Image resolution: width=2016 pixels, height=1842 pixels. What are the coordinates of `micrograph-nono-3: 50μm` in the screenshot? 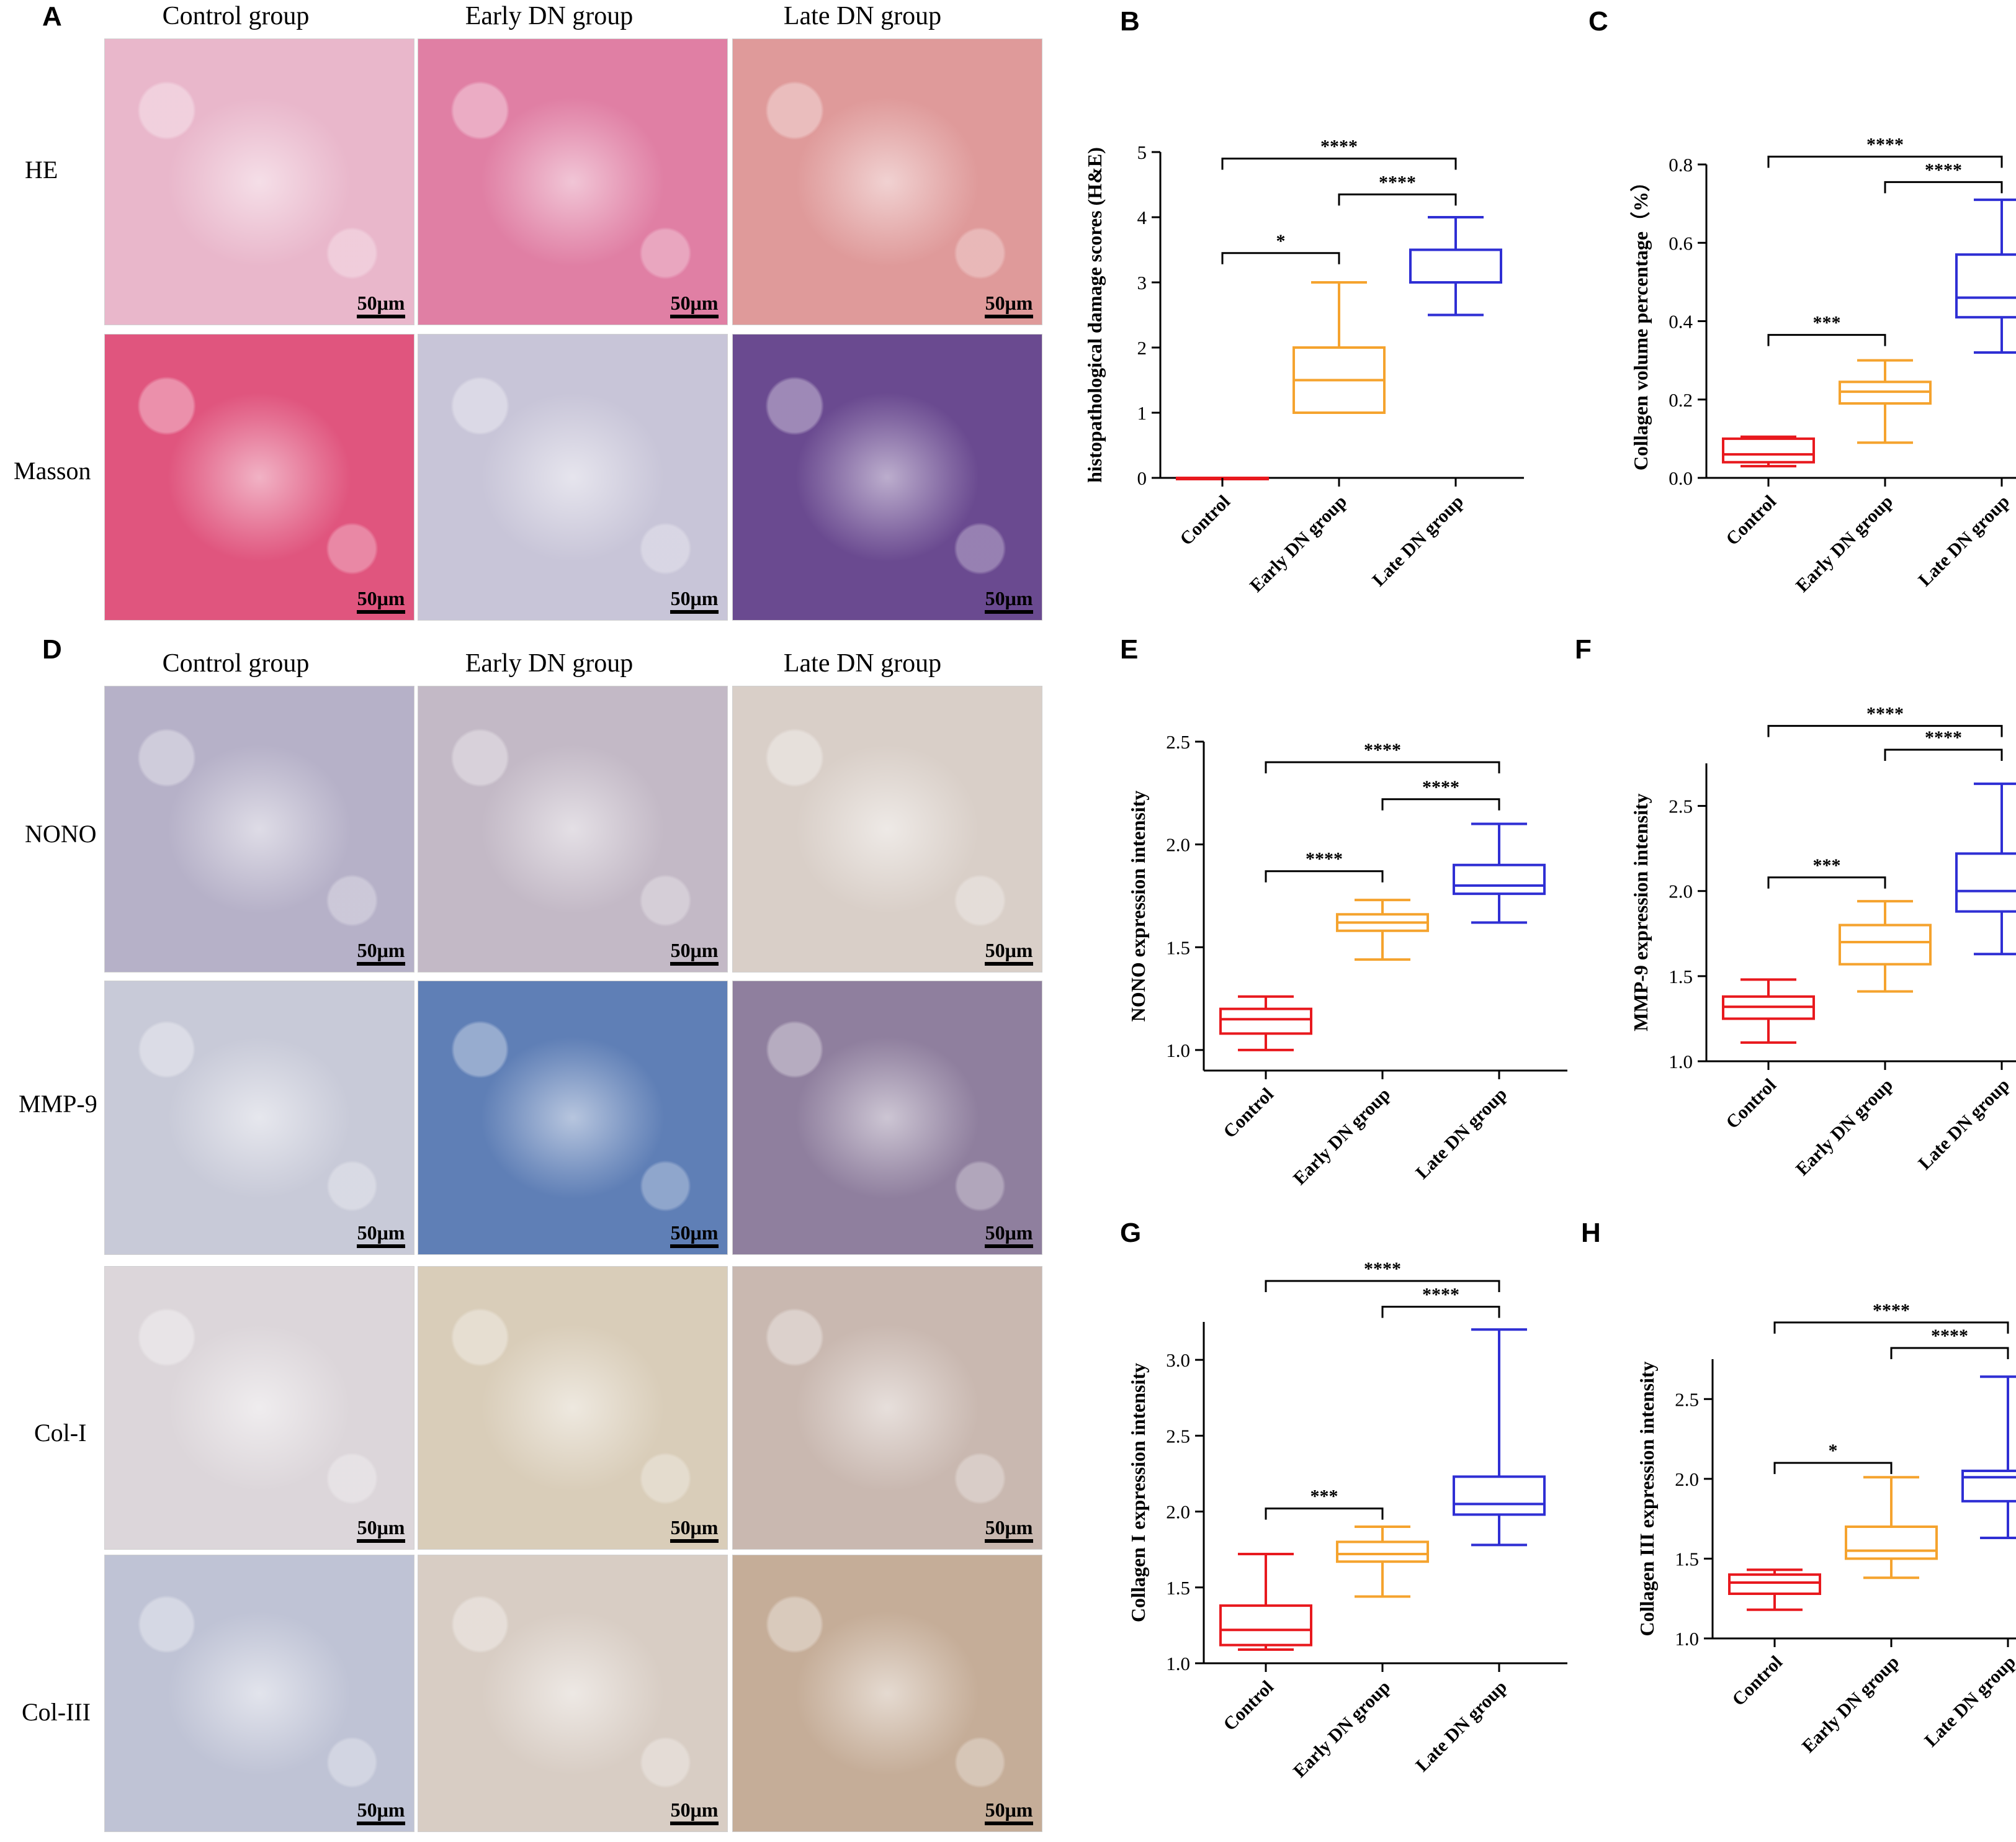 It's located at (887, 829).